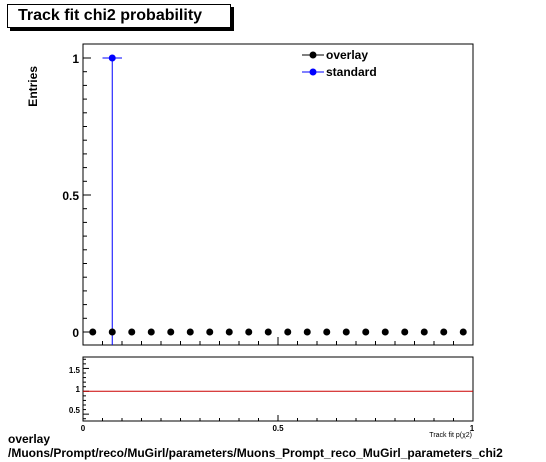  Describe the element at coordinates (75, 59) in the screenshot. I see `y-tick-label-1: 1` at that location.